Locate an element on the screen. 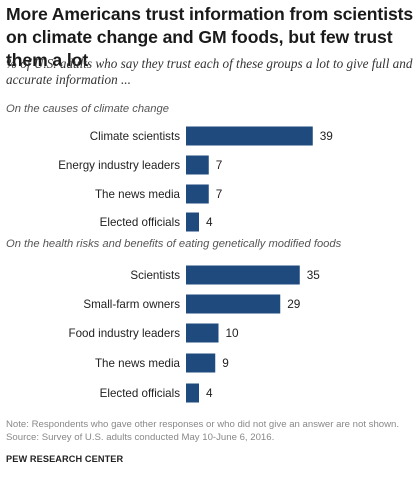 The height and width of the screenshot is (486, 420). category-label: Energy industry leaders is located at coordinates (119, 165).